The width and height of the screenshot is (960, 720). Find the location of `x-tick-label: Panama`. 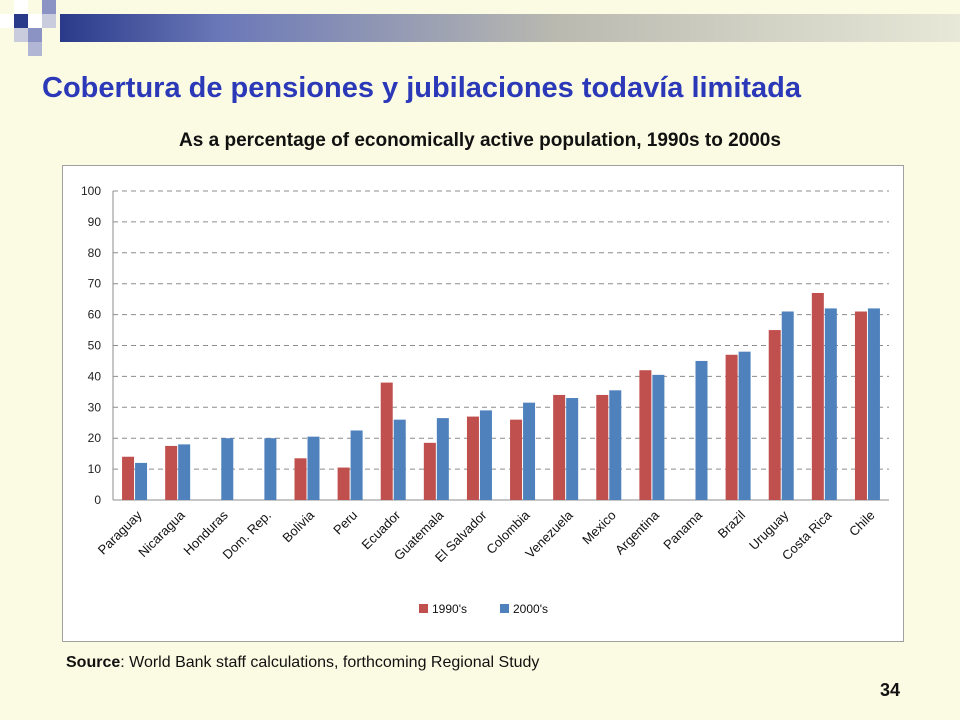

x-tick-label: Panama is located at coordinates (682, 529).